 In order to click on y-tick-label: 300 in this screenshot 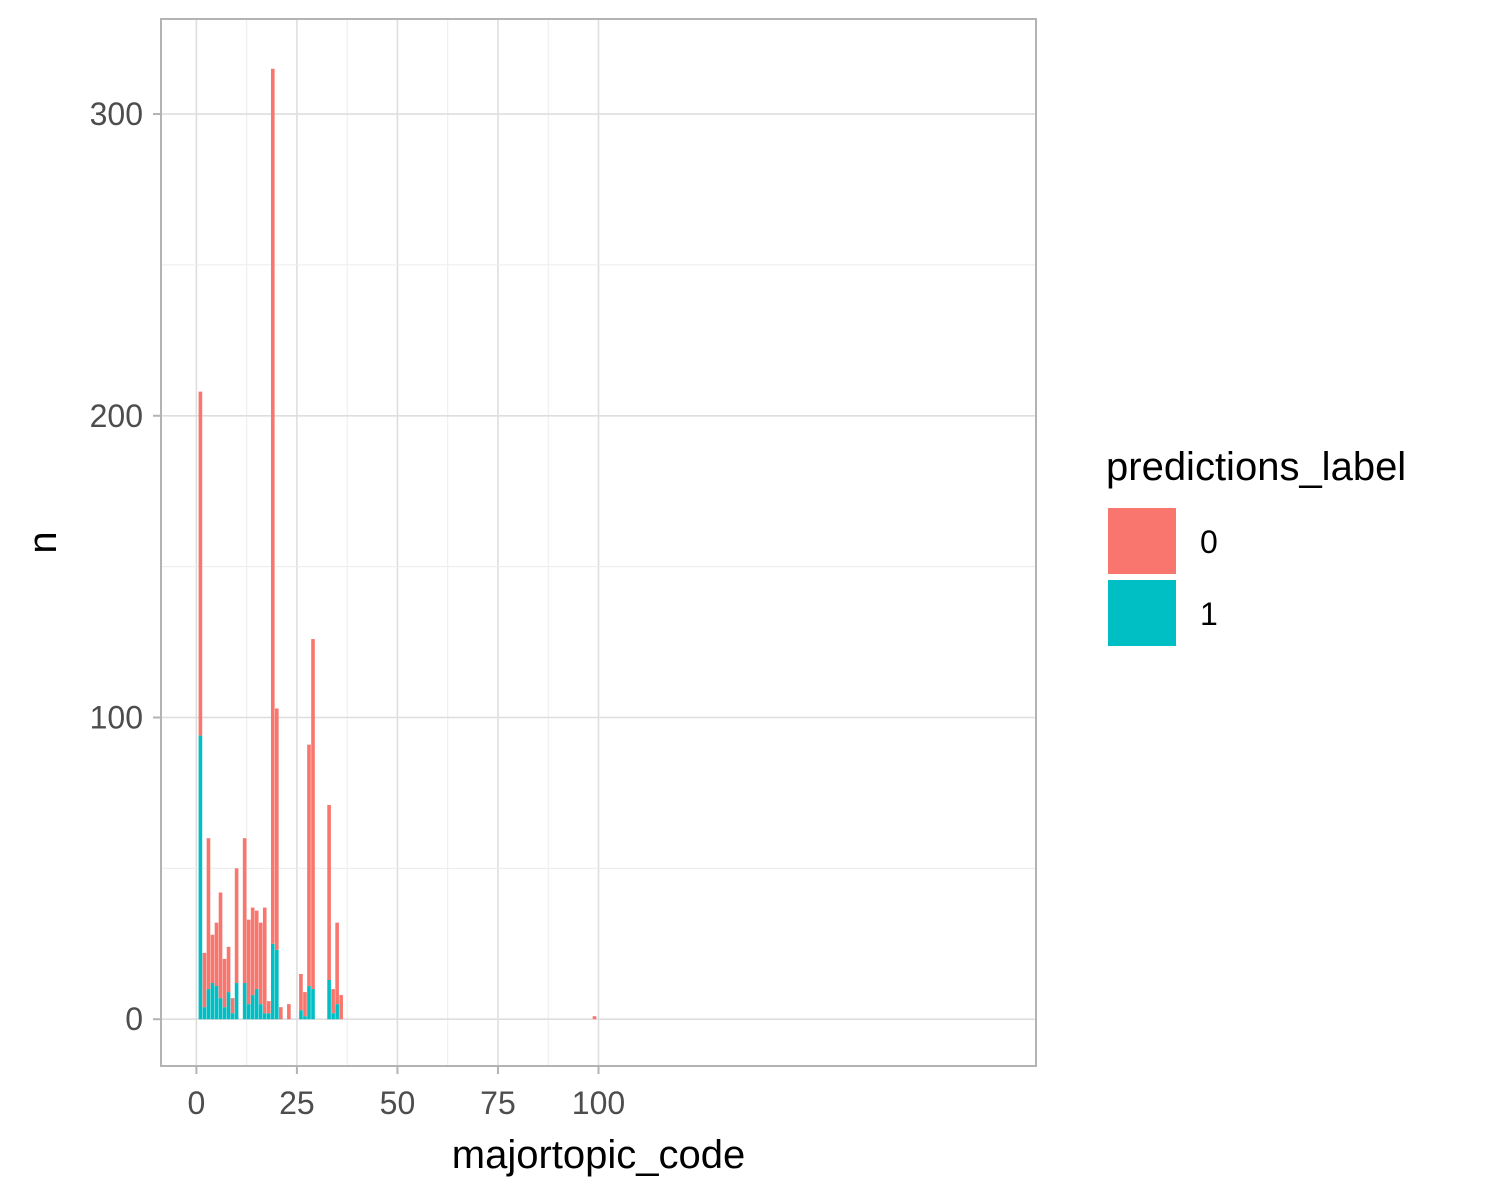, I will do `click(116, 114)`.